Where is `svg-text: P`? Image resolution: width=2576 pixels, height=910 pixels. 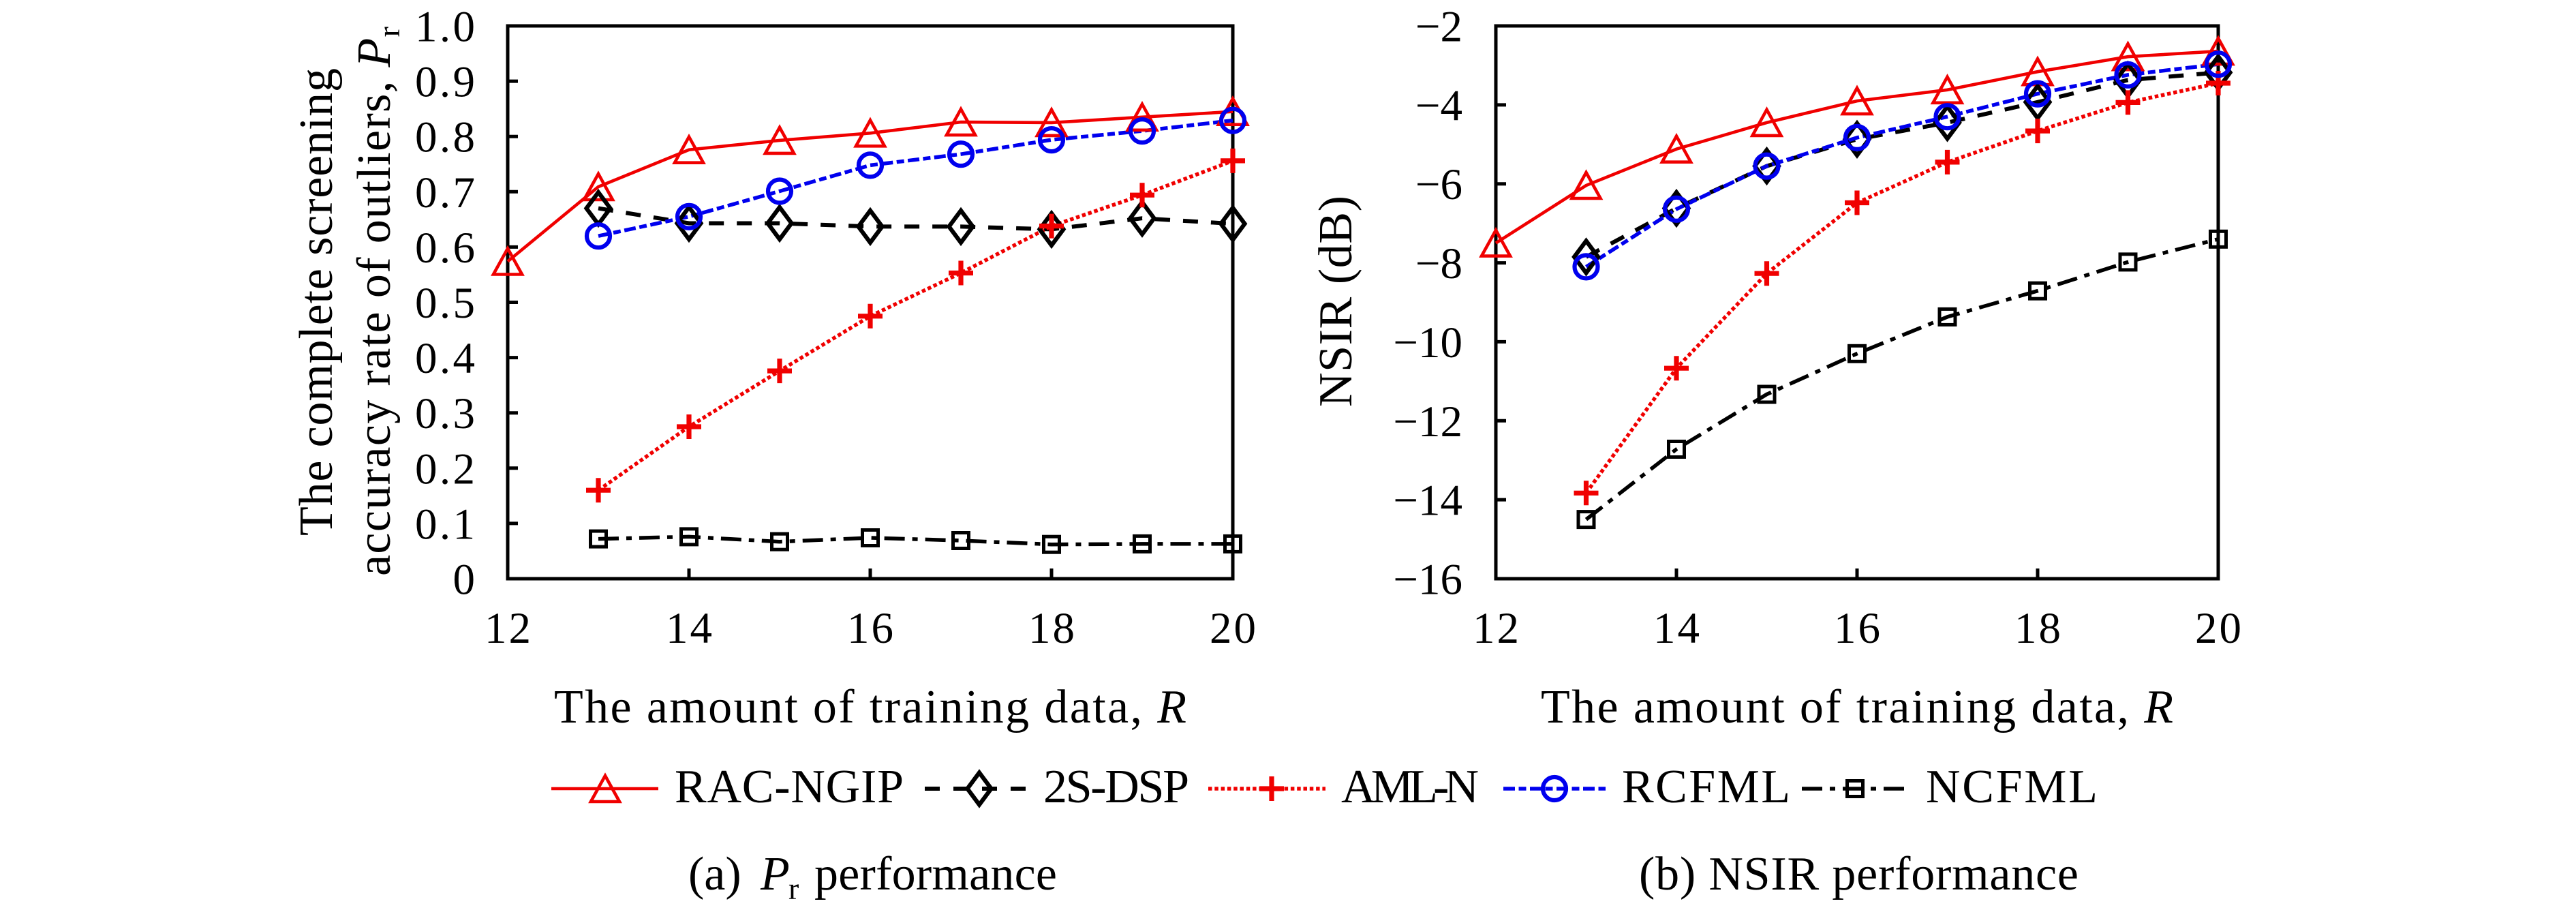
svg-text: P is located at coordinates (775, 874).